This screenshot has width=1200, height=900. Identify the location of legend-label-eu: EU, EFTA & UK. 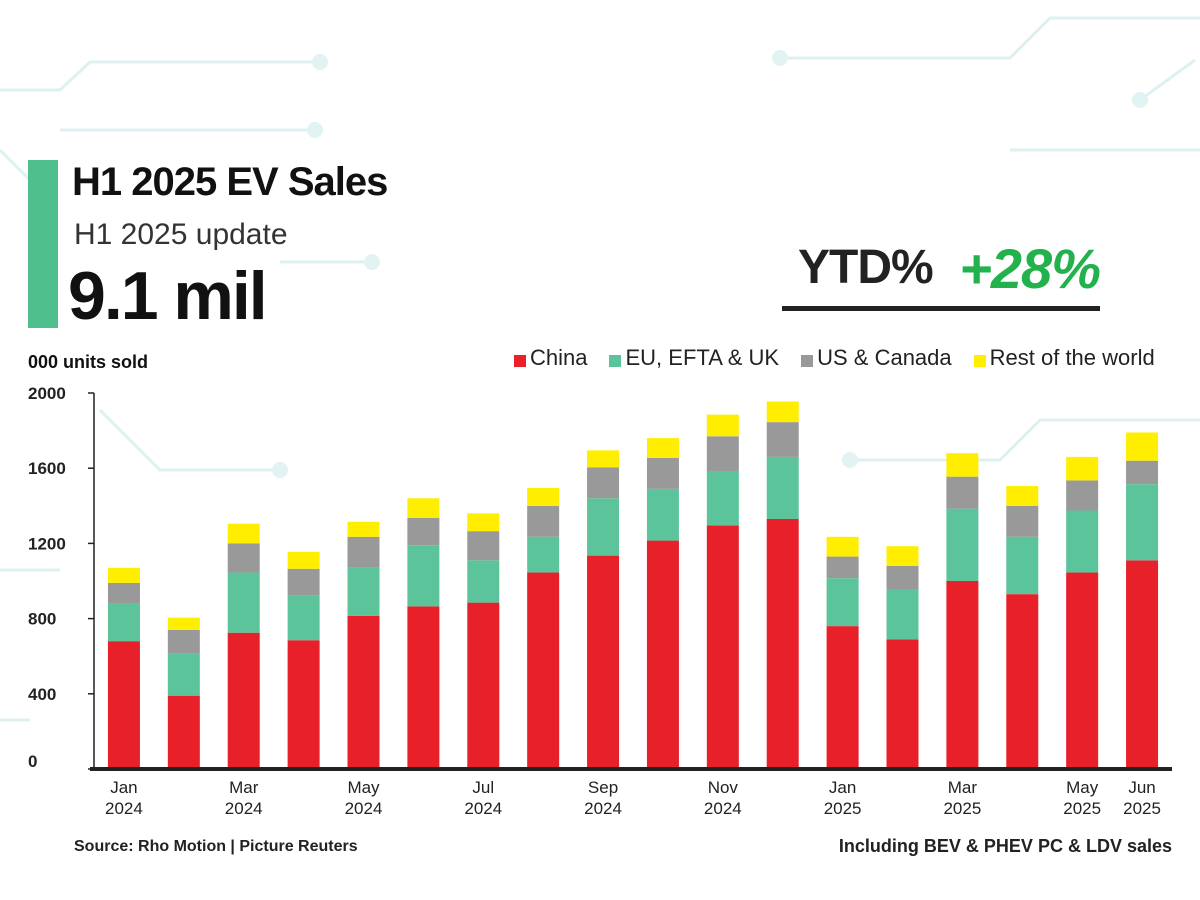
(702, 357).